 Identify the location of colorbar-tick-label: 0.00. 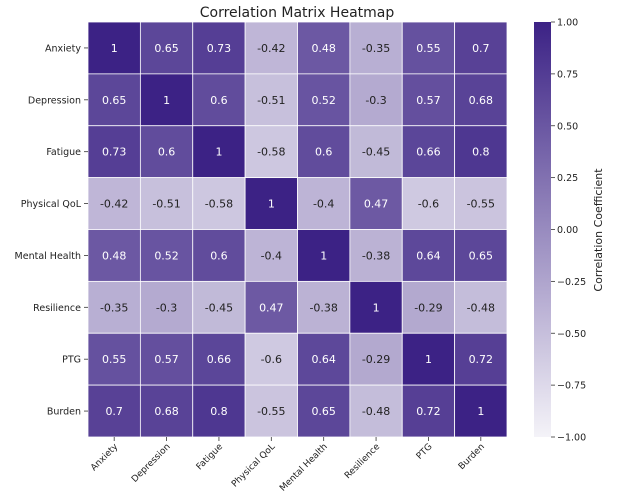
(567, 230).